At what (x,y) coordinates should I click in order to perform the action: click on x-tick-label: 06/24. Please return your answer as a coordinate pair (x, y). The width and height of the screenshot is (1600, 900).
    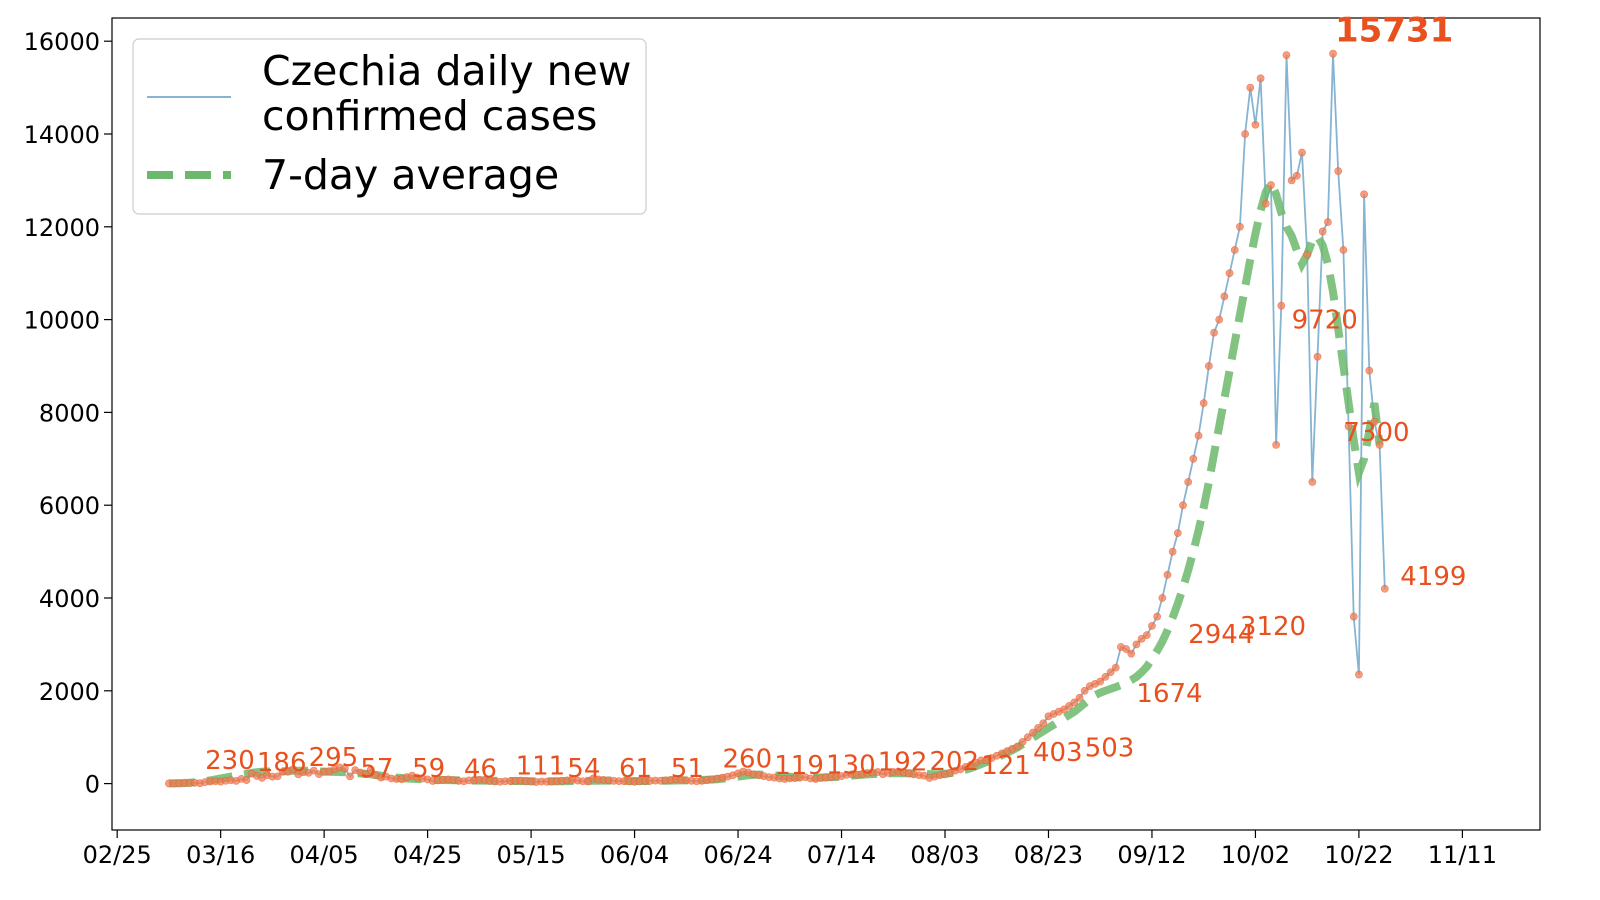
    Looking at the image, I should click on (737, 855).